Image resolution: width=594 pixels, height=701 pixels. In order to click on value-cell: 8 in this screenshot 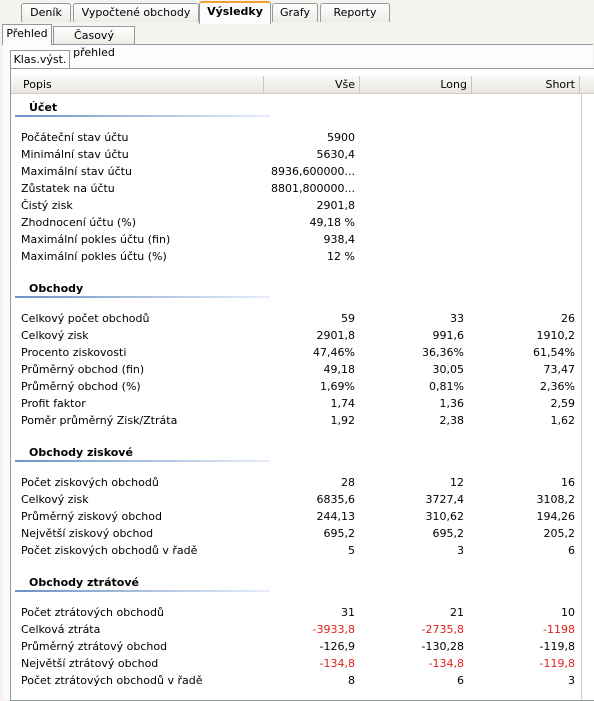, I will do `click(351, 680)`.